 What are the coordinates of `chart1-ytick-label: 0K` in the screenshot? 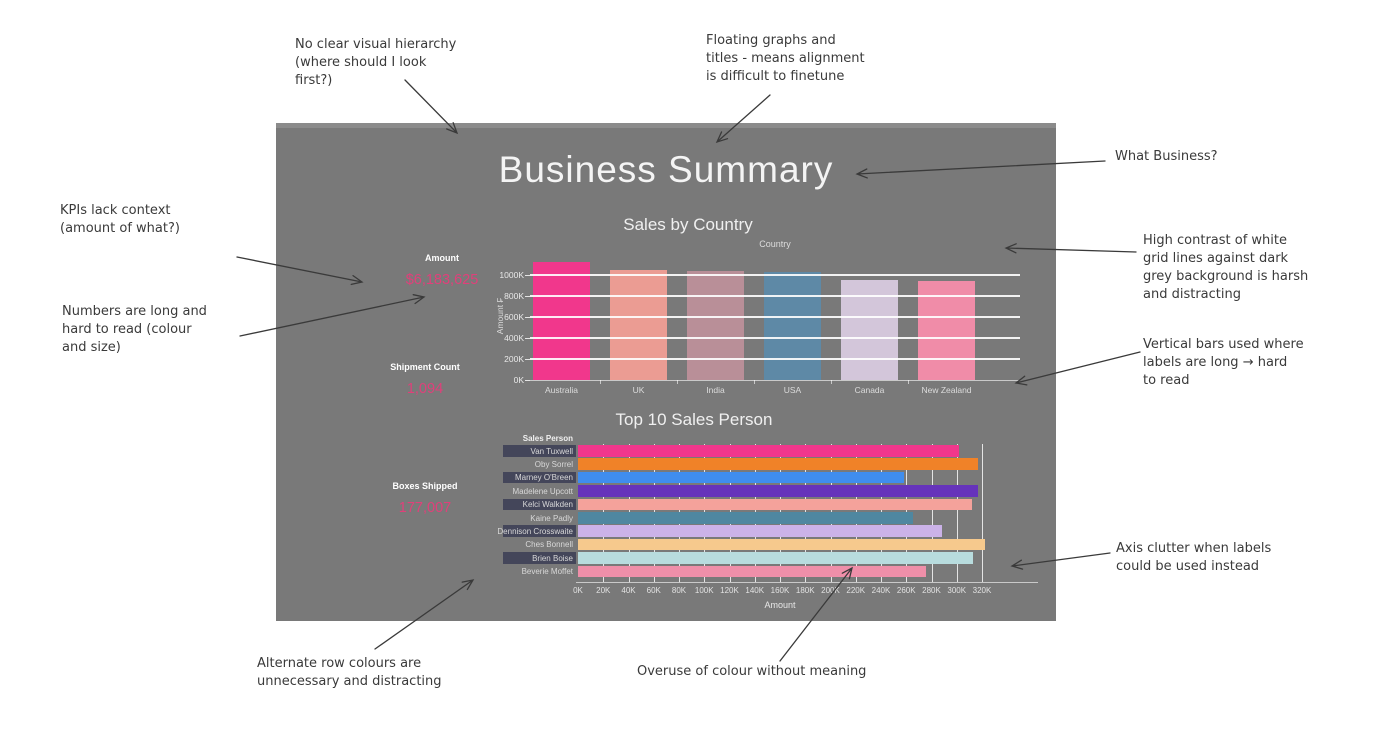 It's located at (518, 380).